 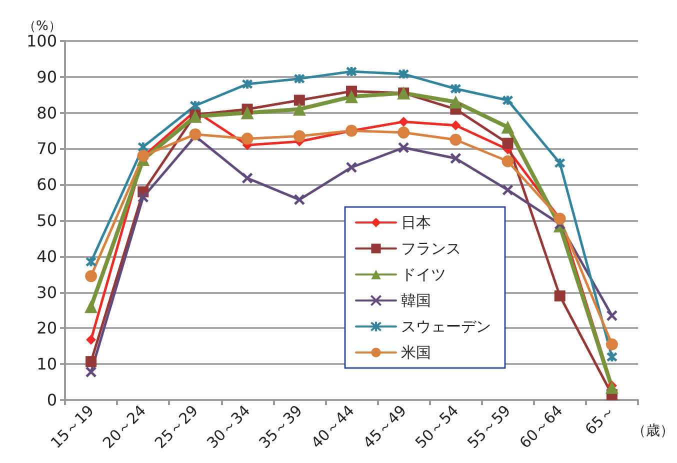 I want to click on x-tick-label: 55～59, so click(x=489, y=427).